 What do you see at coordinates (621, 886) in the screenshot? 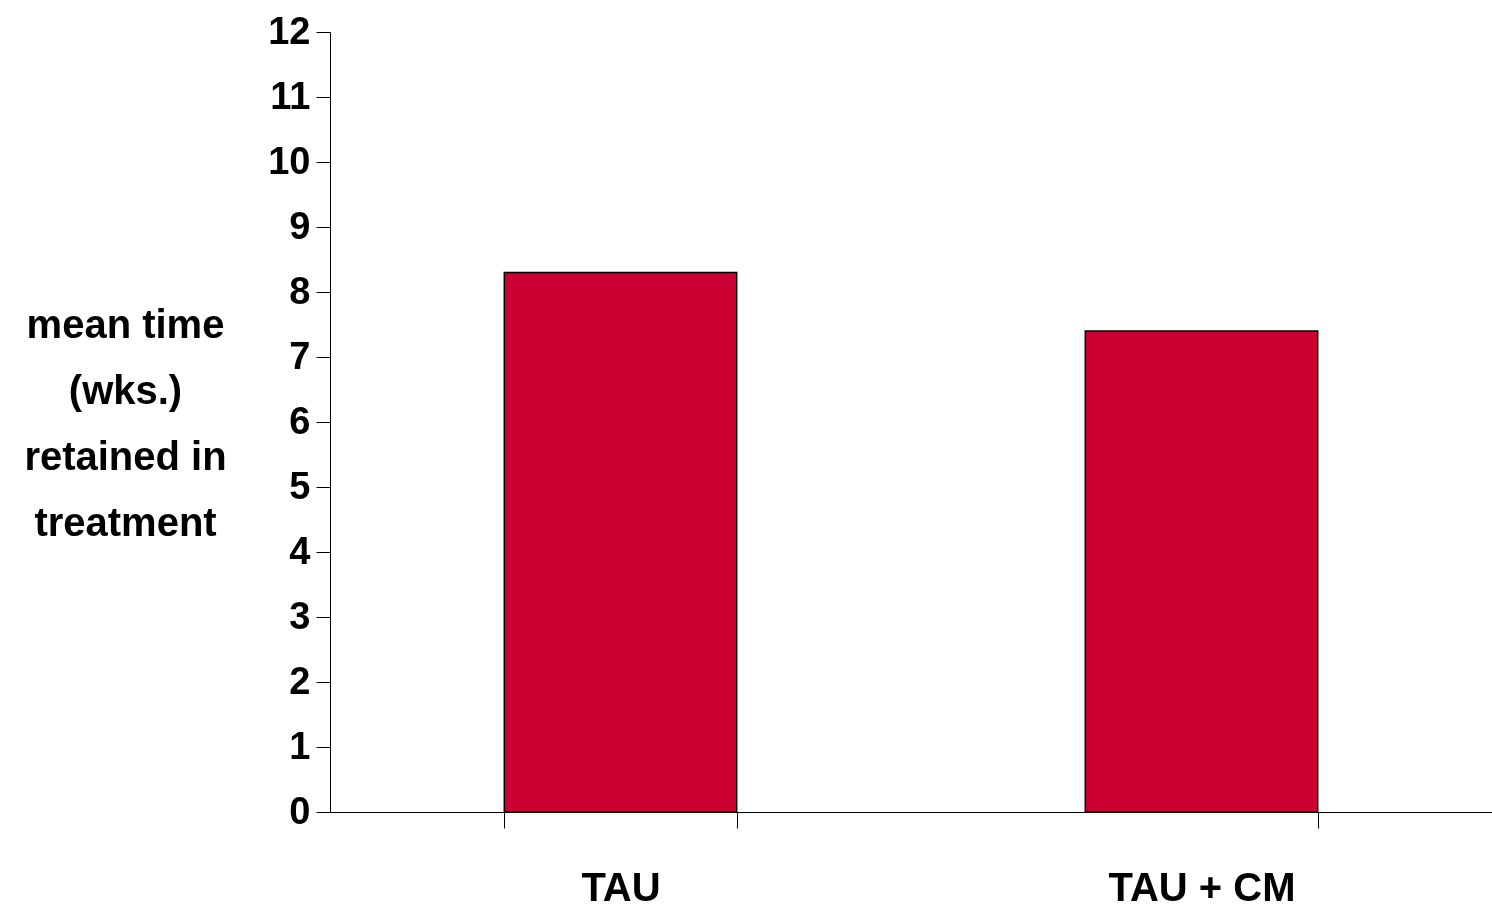
I see `x-tick-label: TAU` at bounding box center [621, 886].